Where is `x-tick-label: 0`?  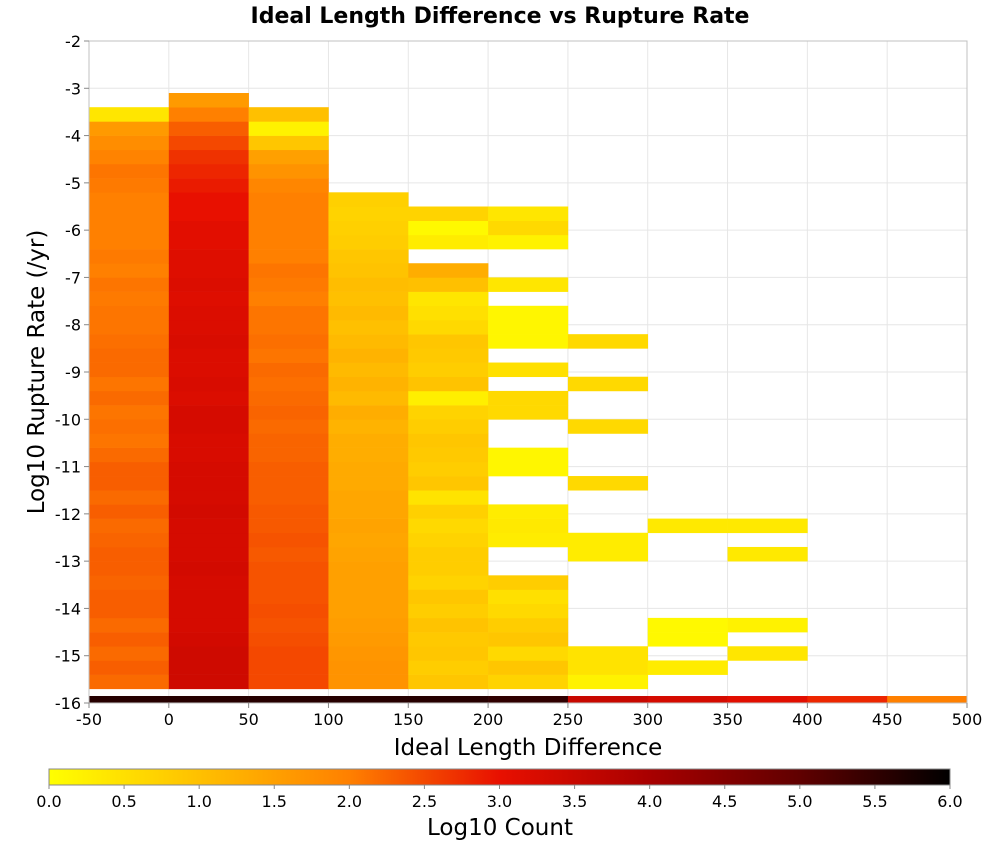
x-tick-label: 0 is located at coordinates (169, 719).